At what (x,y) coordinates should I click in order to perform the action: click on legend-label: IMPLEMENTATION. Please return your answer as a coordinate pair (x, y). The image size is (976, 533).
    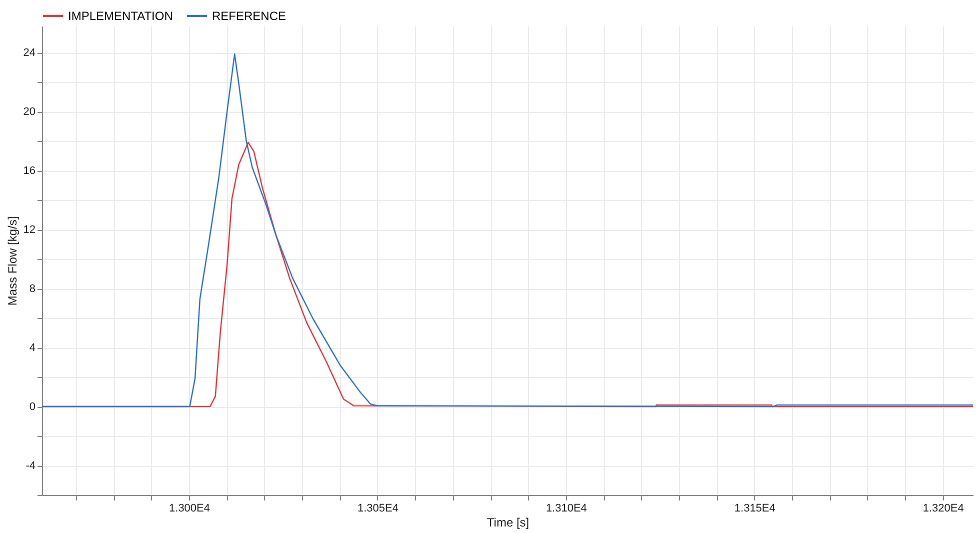
    Looking at the image, I should click on (120, 16).